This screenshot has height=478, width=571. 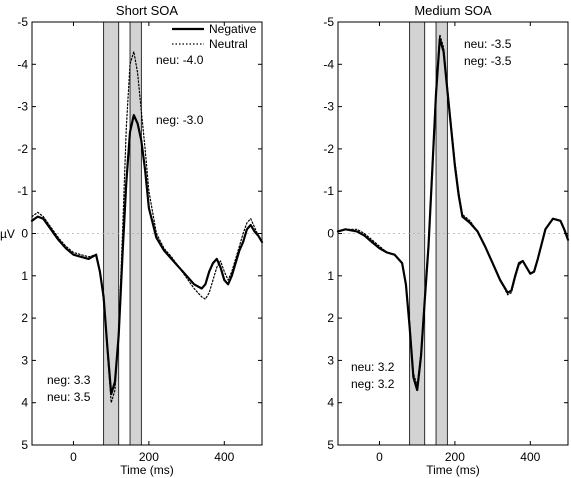 What do you see at coordinates (379, 457) in the screenshot?
I see `medium-soa-x-tick-label: 0` at bounding box center [379, 457].